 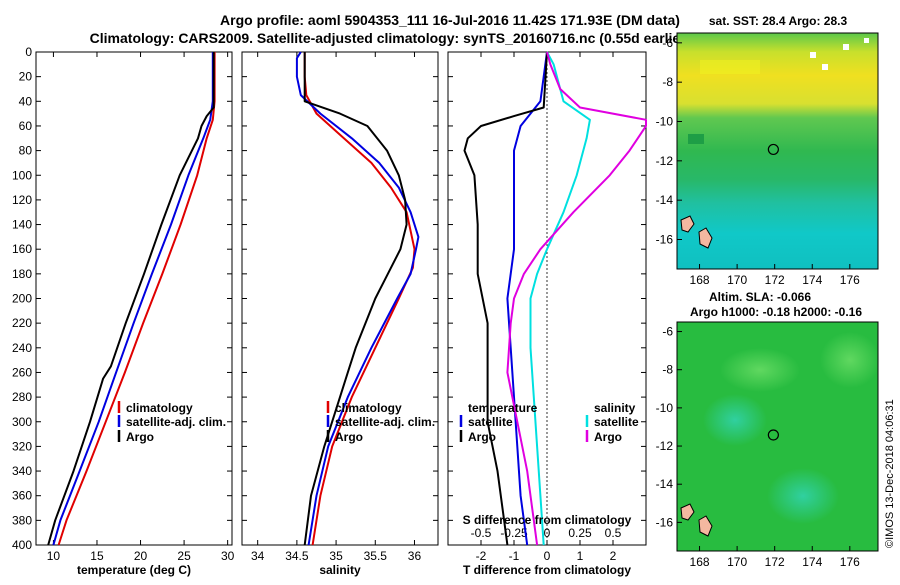 I want to click on x-tick-label: 1, so click(x=580, y=556).